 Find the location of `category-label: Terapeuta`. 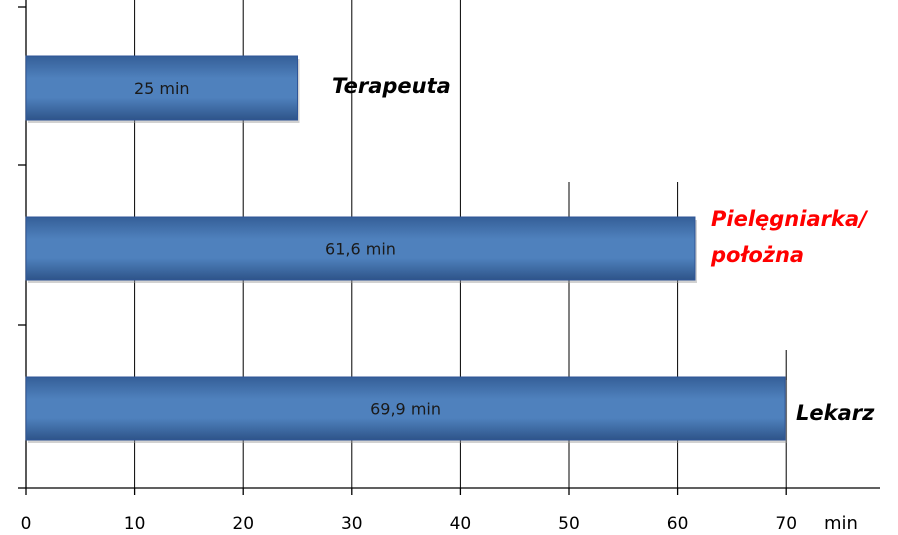

category-label: Terapeuta is located at coordinates (391, 86).